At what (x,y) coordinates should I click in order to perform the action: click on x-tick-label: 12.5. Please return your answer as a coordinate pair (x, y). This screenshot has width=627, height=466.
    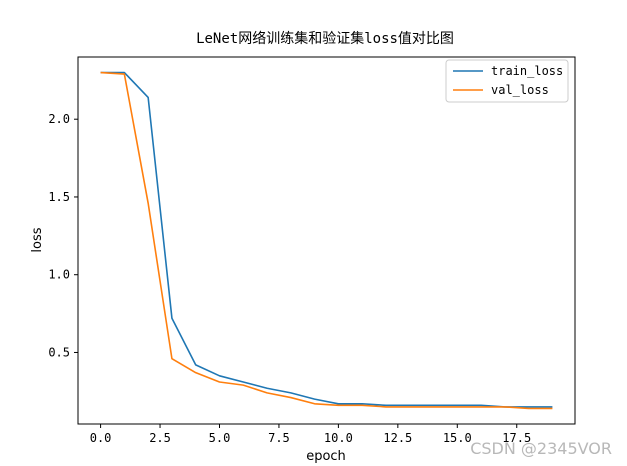
    Looking at the image, I should click on (397, 438).